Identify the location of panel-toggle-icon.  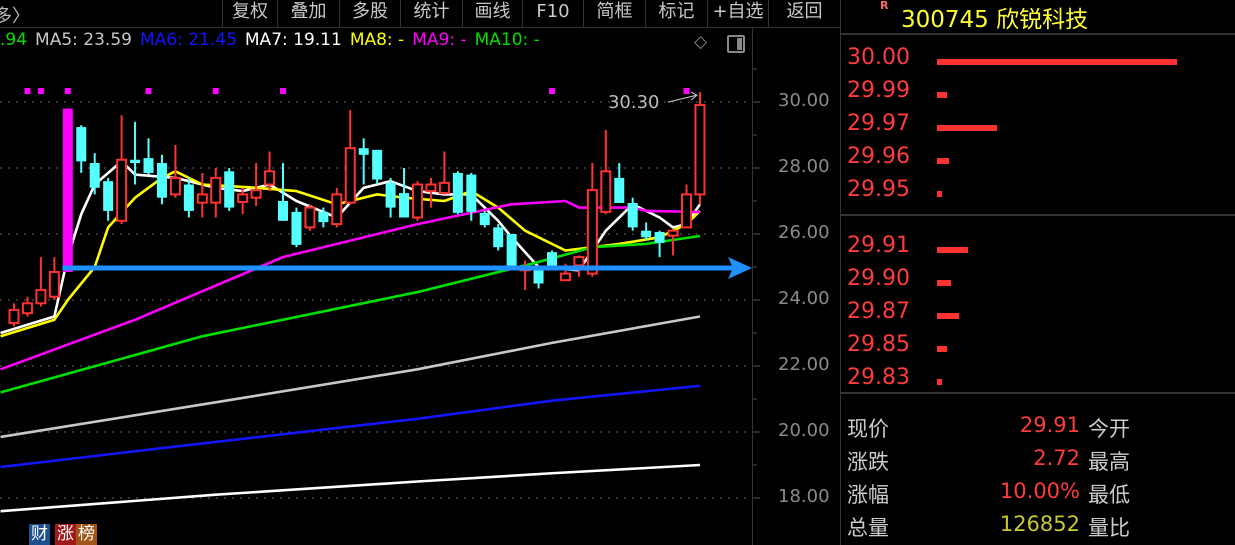
(736, 44).